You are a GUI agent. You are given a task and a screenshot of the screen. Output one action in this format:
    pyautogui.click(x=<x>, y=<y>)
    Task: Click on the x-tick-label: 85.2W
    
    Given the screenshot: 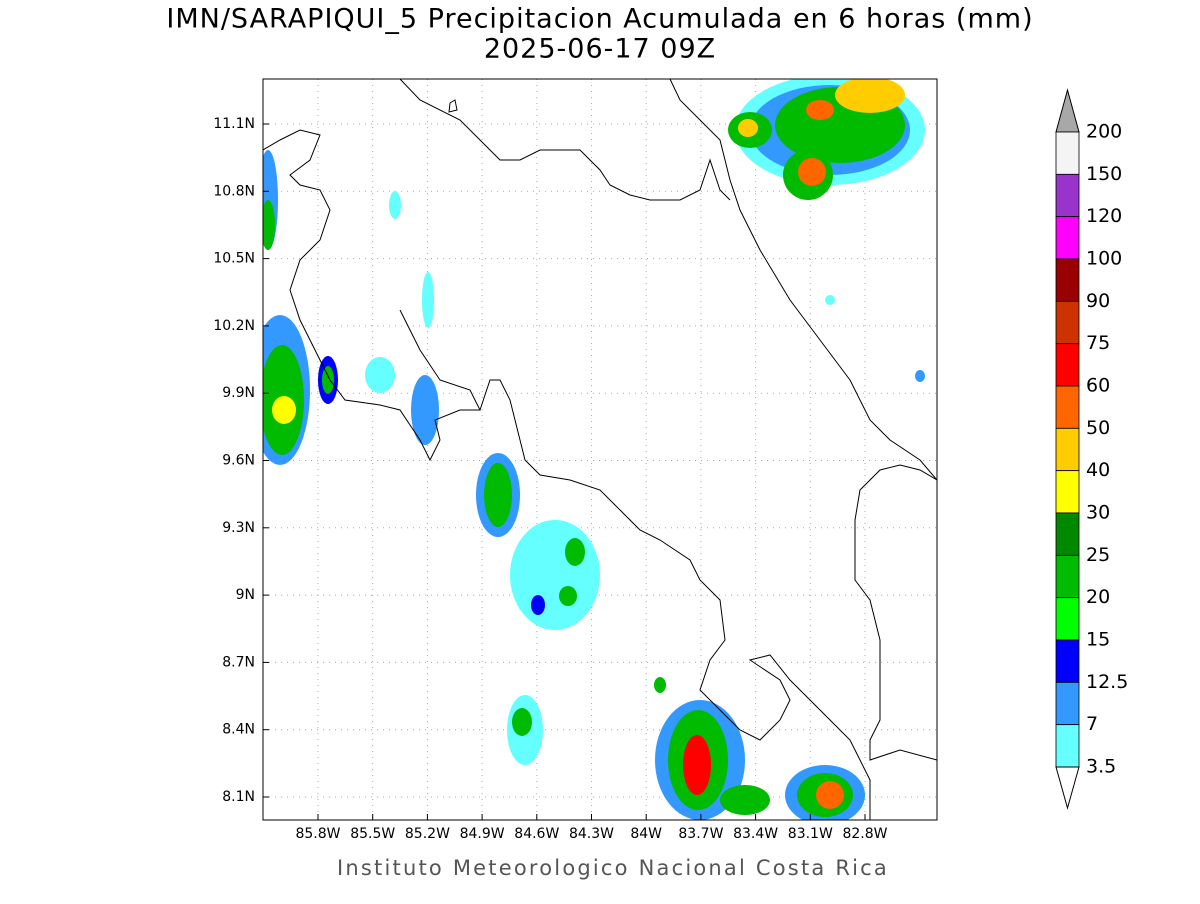 What is the action you would take?
    pyautogui.click(x=427, y=834)
    